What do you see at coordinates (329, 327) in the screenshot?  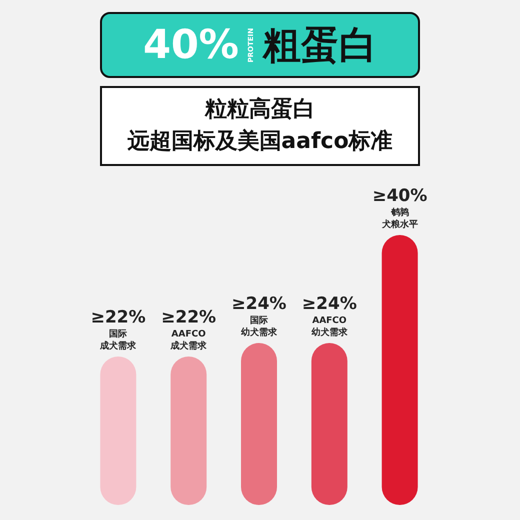 I see `x-tick-label: AAFCO幼犬需求` at bounding box center [329, 327].